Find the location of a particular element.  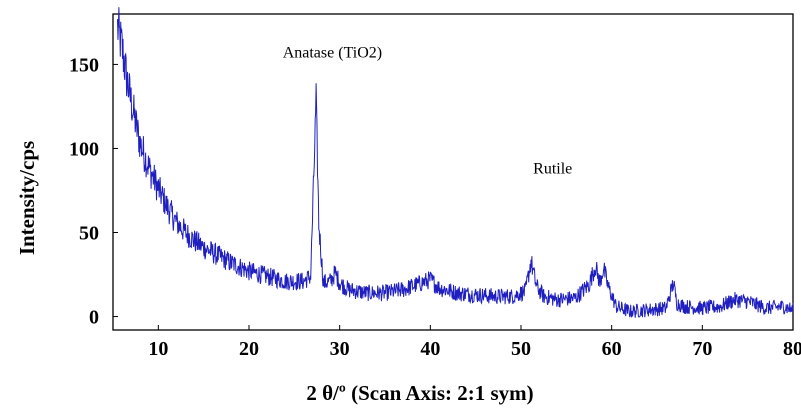

peak-annotation: Rutile is located at coordinates (552, 169).